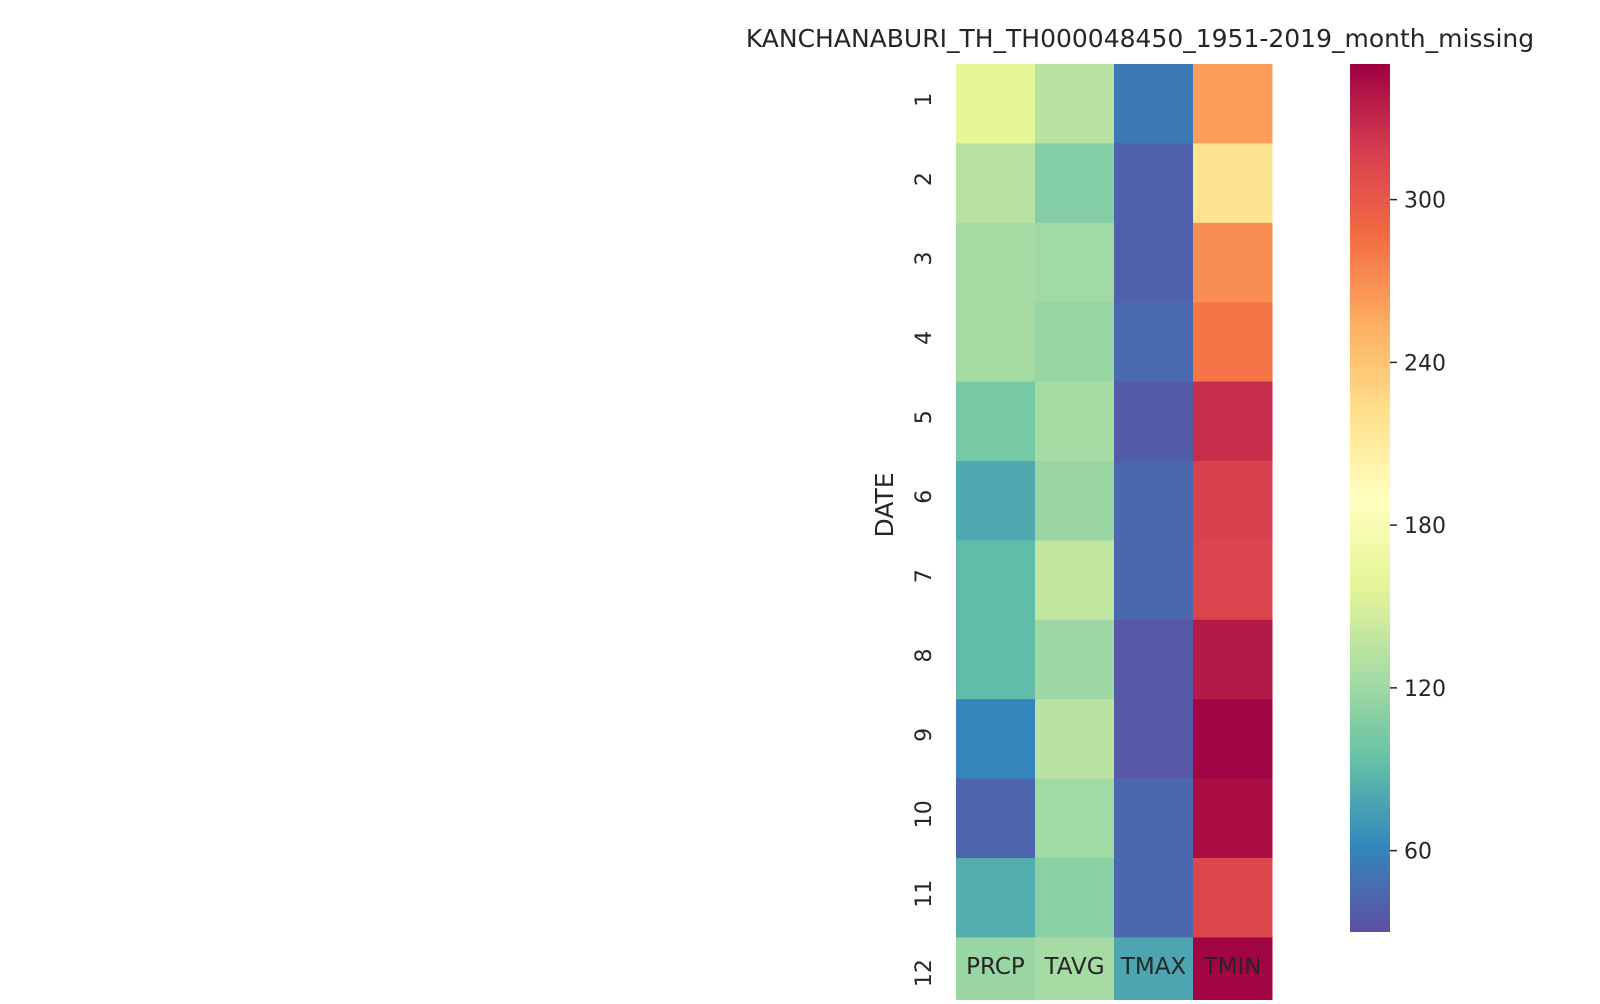  Describe the element at coordinates (924, 100) in the screenshot. I see `row-tick-label: 1` at that location.